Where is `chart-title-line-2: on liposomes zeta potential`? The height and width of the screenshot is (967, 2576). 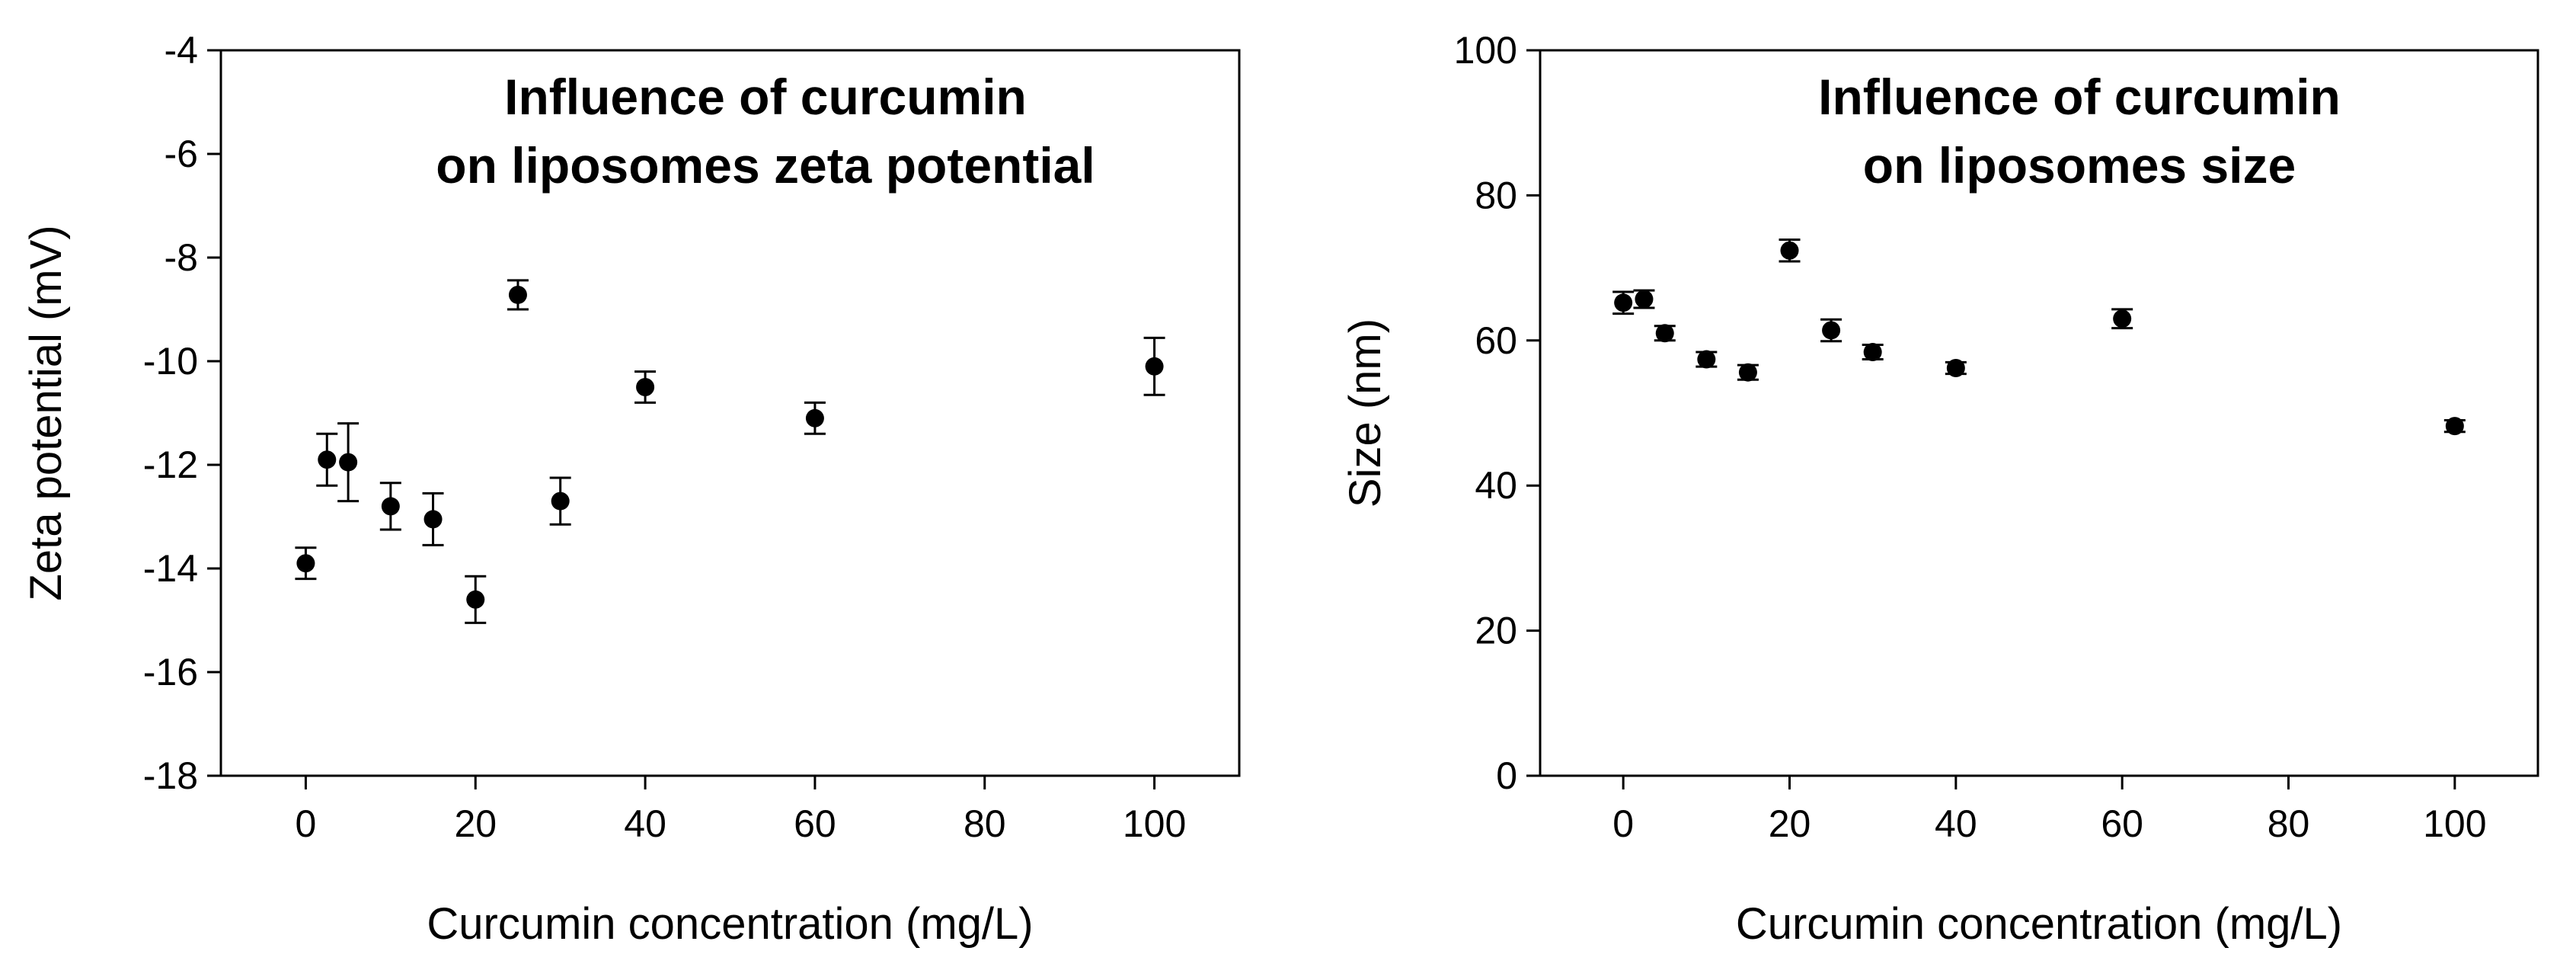
chart-title-line-2: on liposomes zeta potential is located at coordinates (766, 165).